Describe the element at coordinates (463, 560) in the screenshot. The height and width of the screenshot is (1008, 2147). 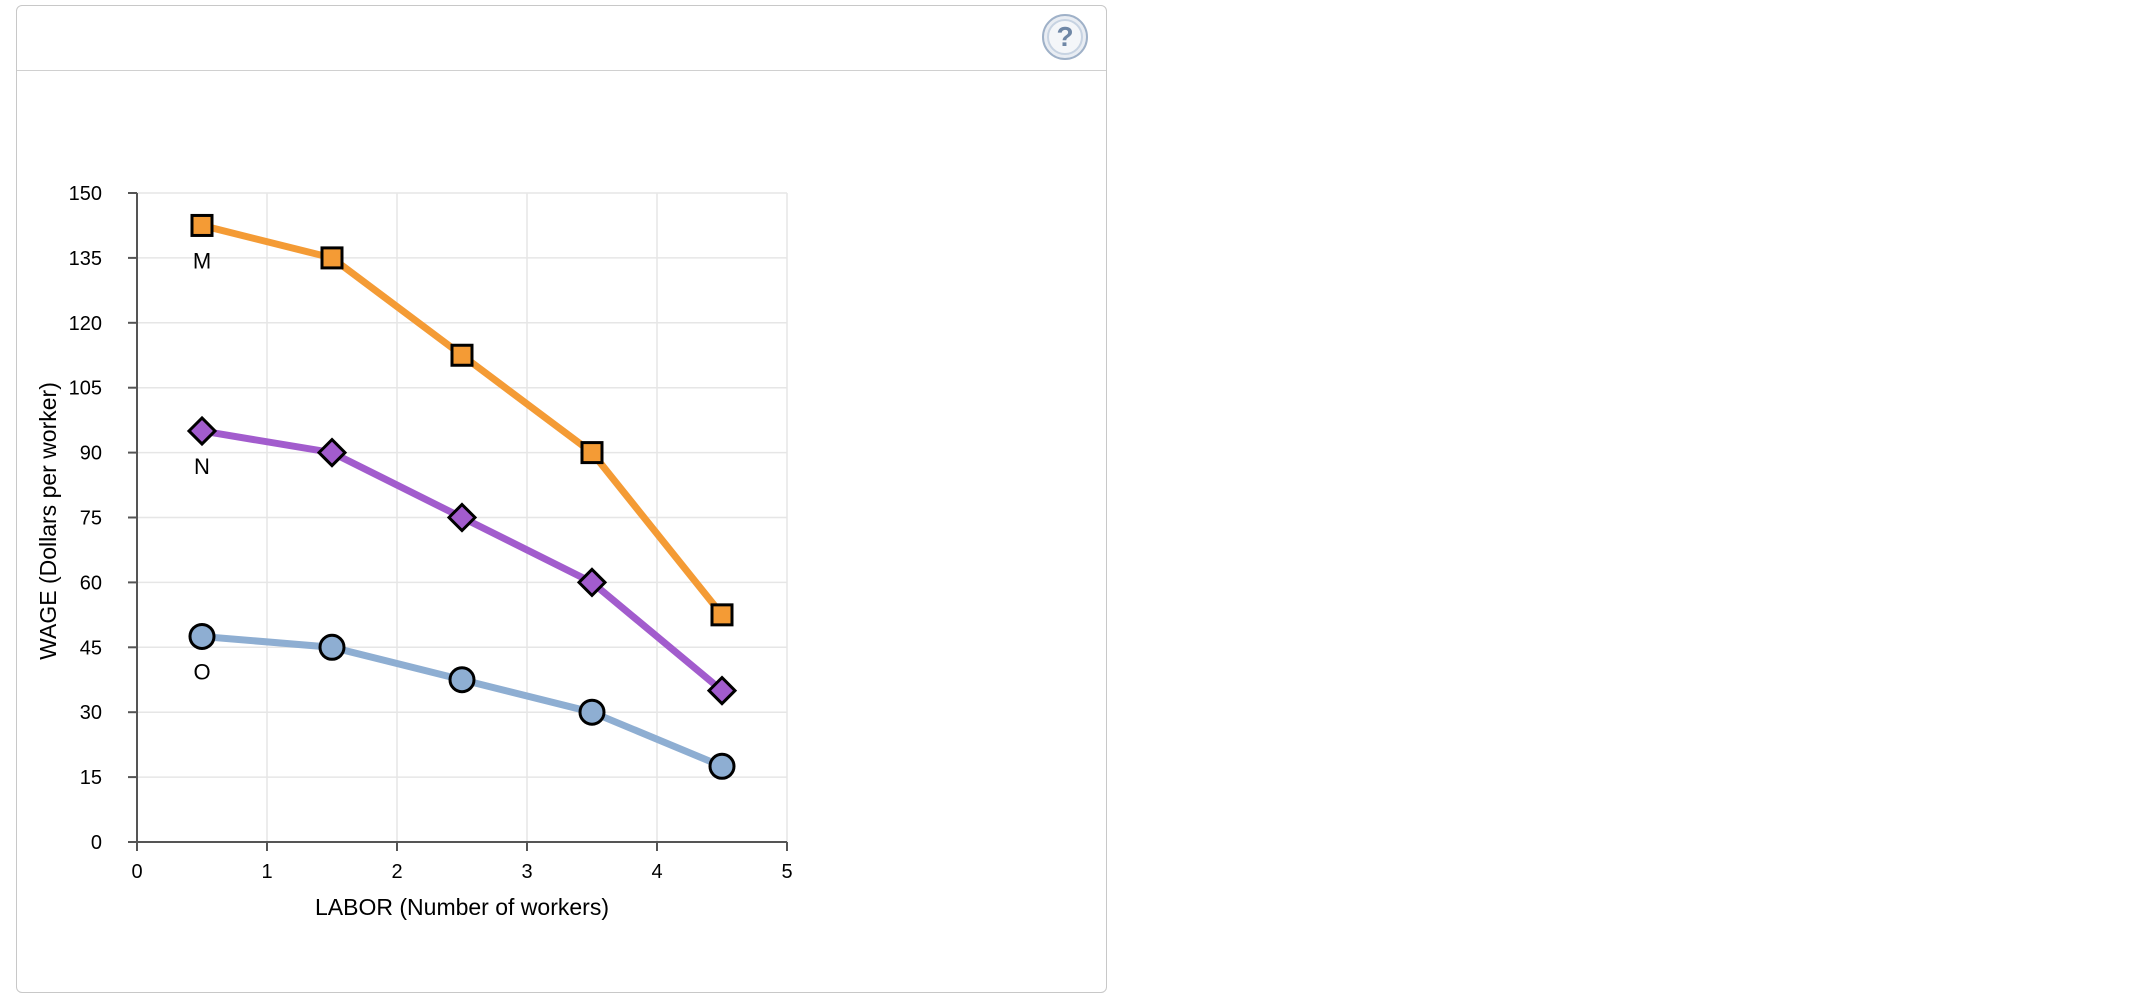
I see `series-line-N` at that location.